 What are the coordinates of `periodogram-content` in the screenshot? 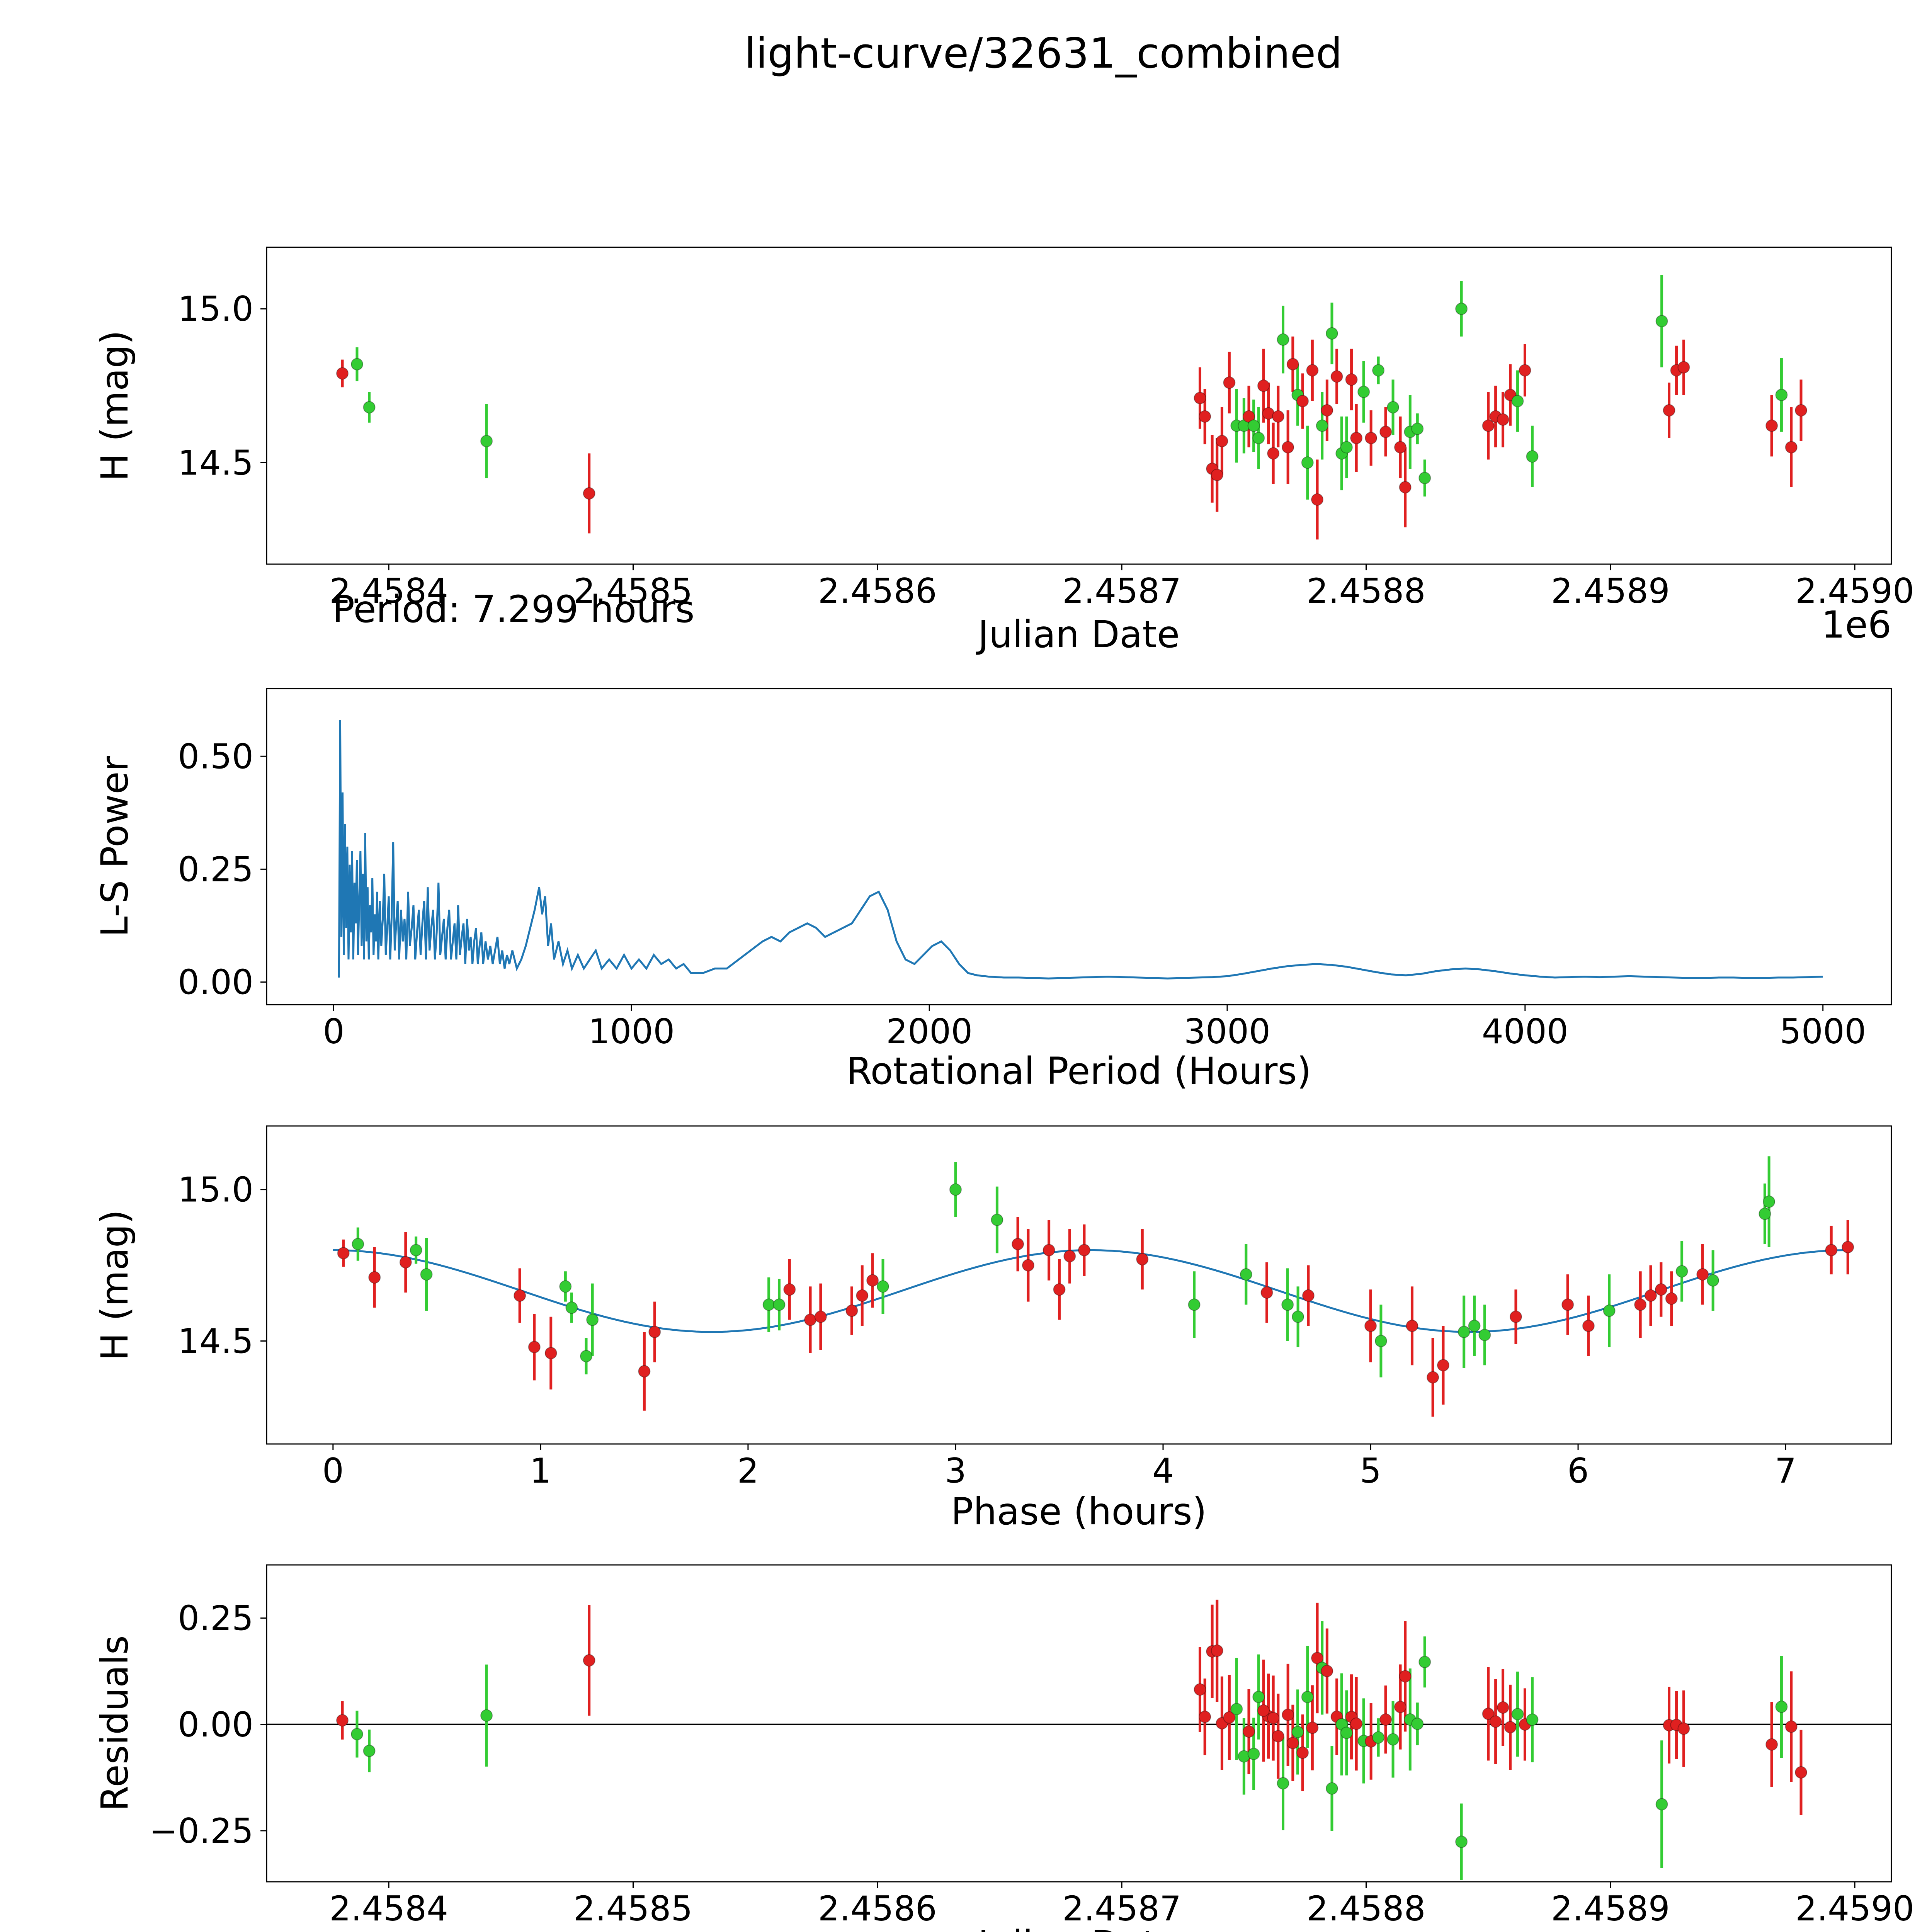 It's located at (1080, 850).